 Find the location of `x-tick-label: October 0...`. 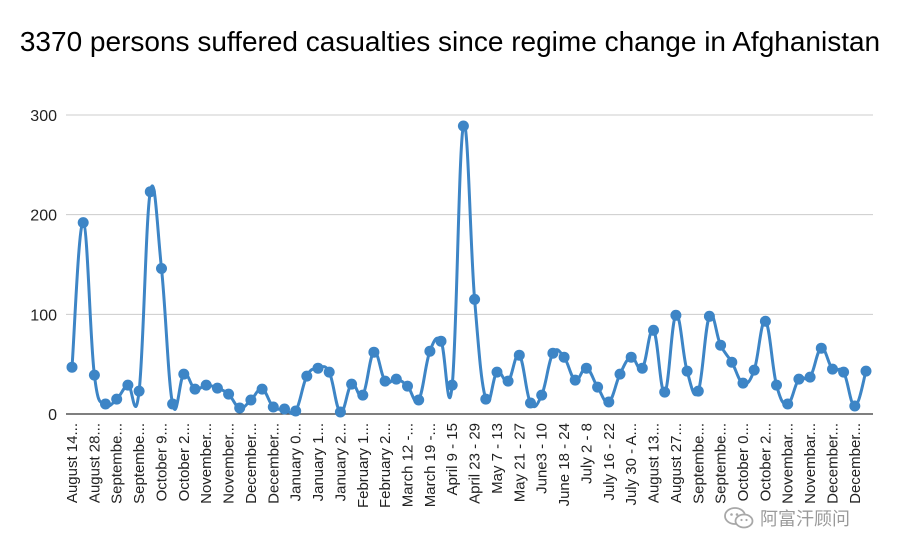

x-tick-label: October 0... is located at coordinates (743, 462).